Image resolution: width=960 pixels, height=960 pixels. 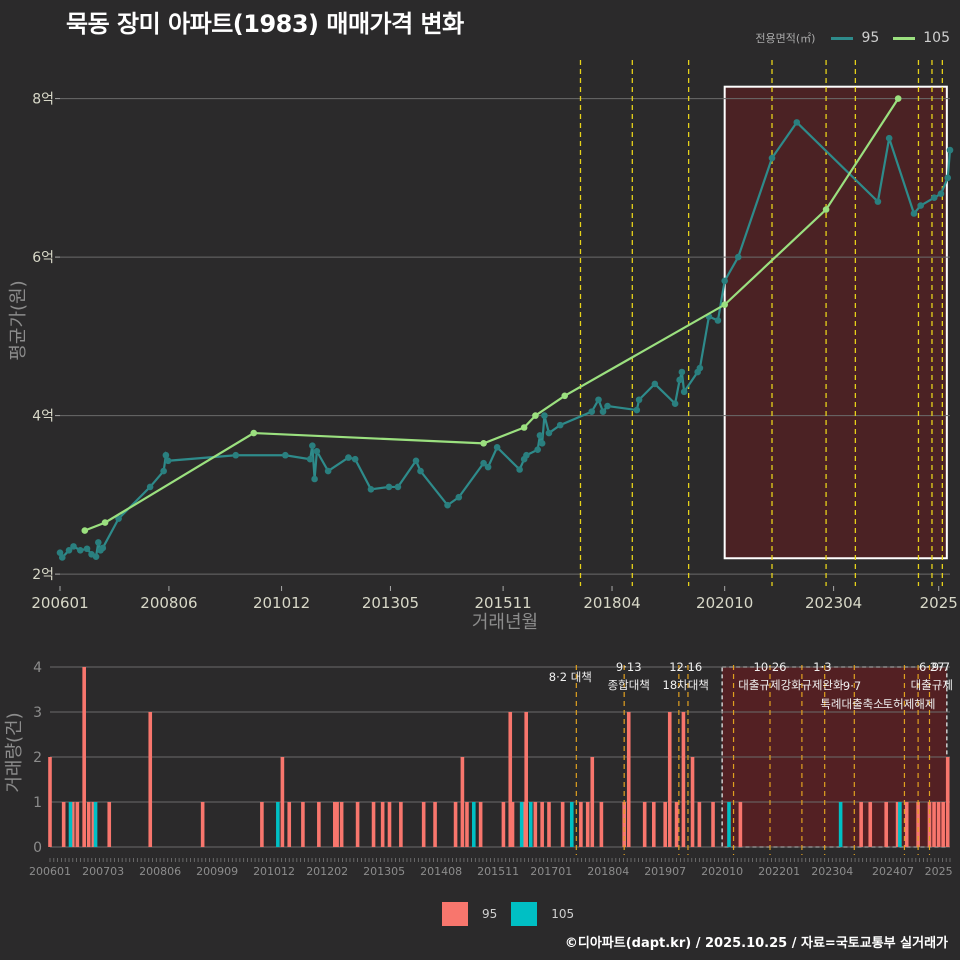 I want to click on x-tick-label: 201804, so click(x=611, y=603).